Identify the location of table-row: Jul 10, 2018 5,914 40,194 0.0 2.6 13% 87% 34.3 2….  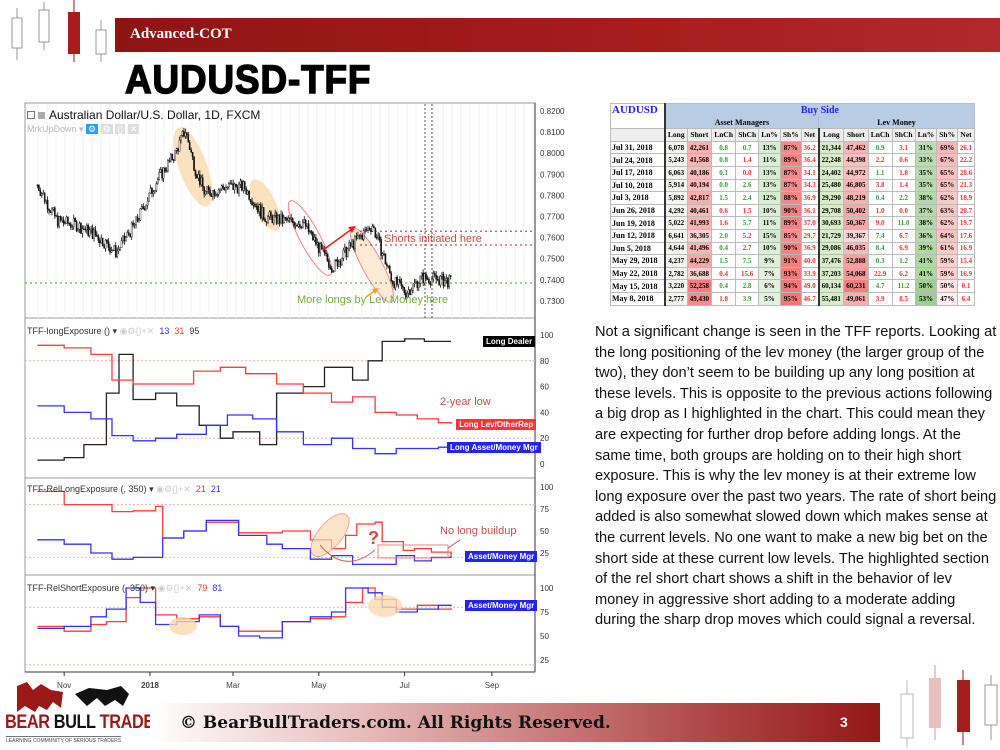
(792, 185).